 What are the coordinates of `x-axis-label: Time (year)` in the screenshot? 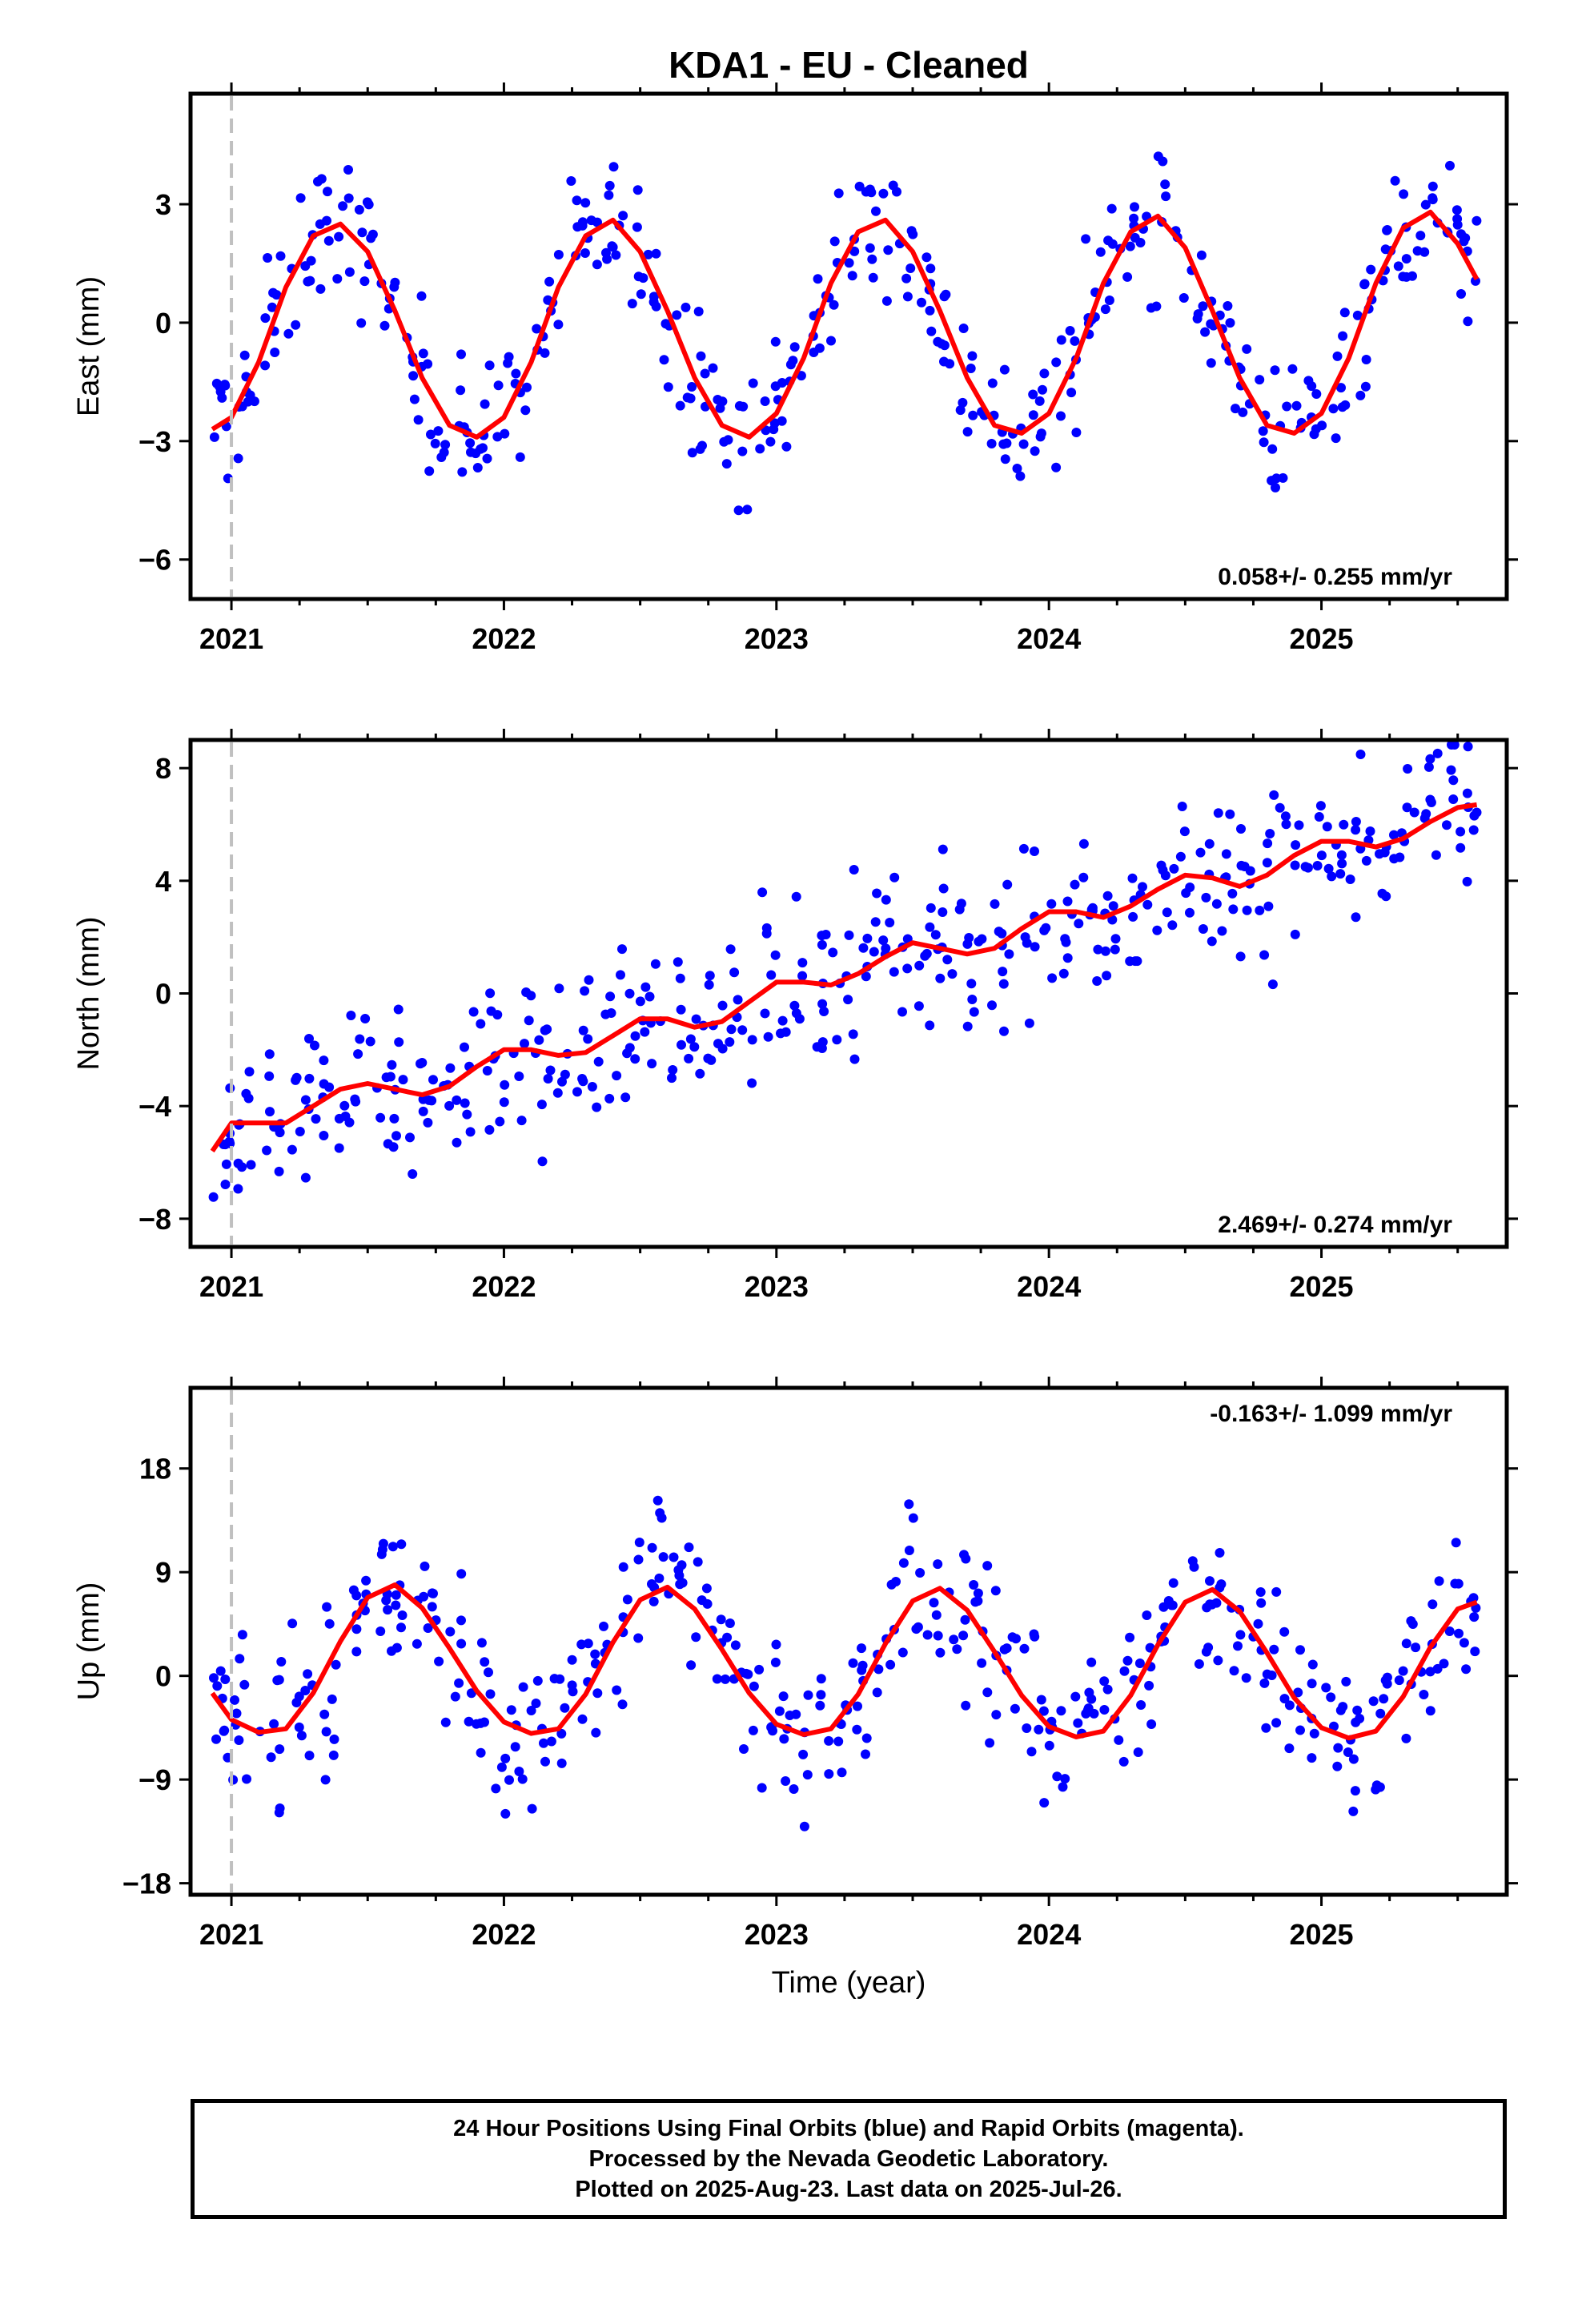 It's located at (849, 1983).